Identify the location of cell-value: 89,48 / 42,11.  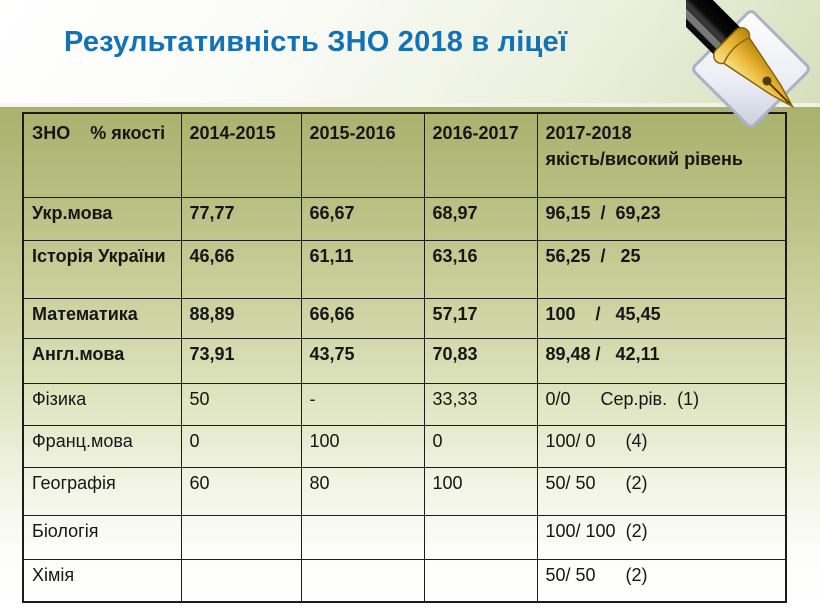
(661, 360).